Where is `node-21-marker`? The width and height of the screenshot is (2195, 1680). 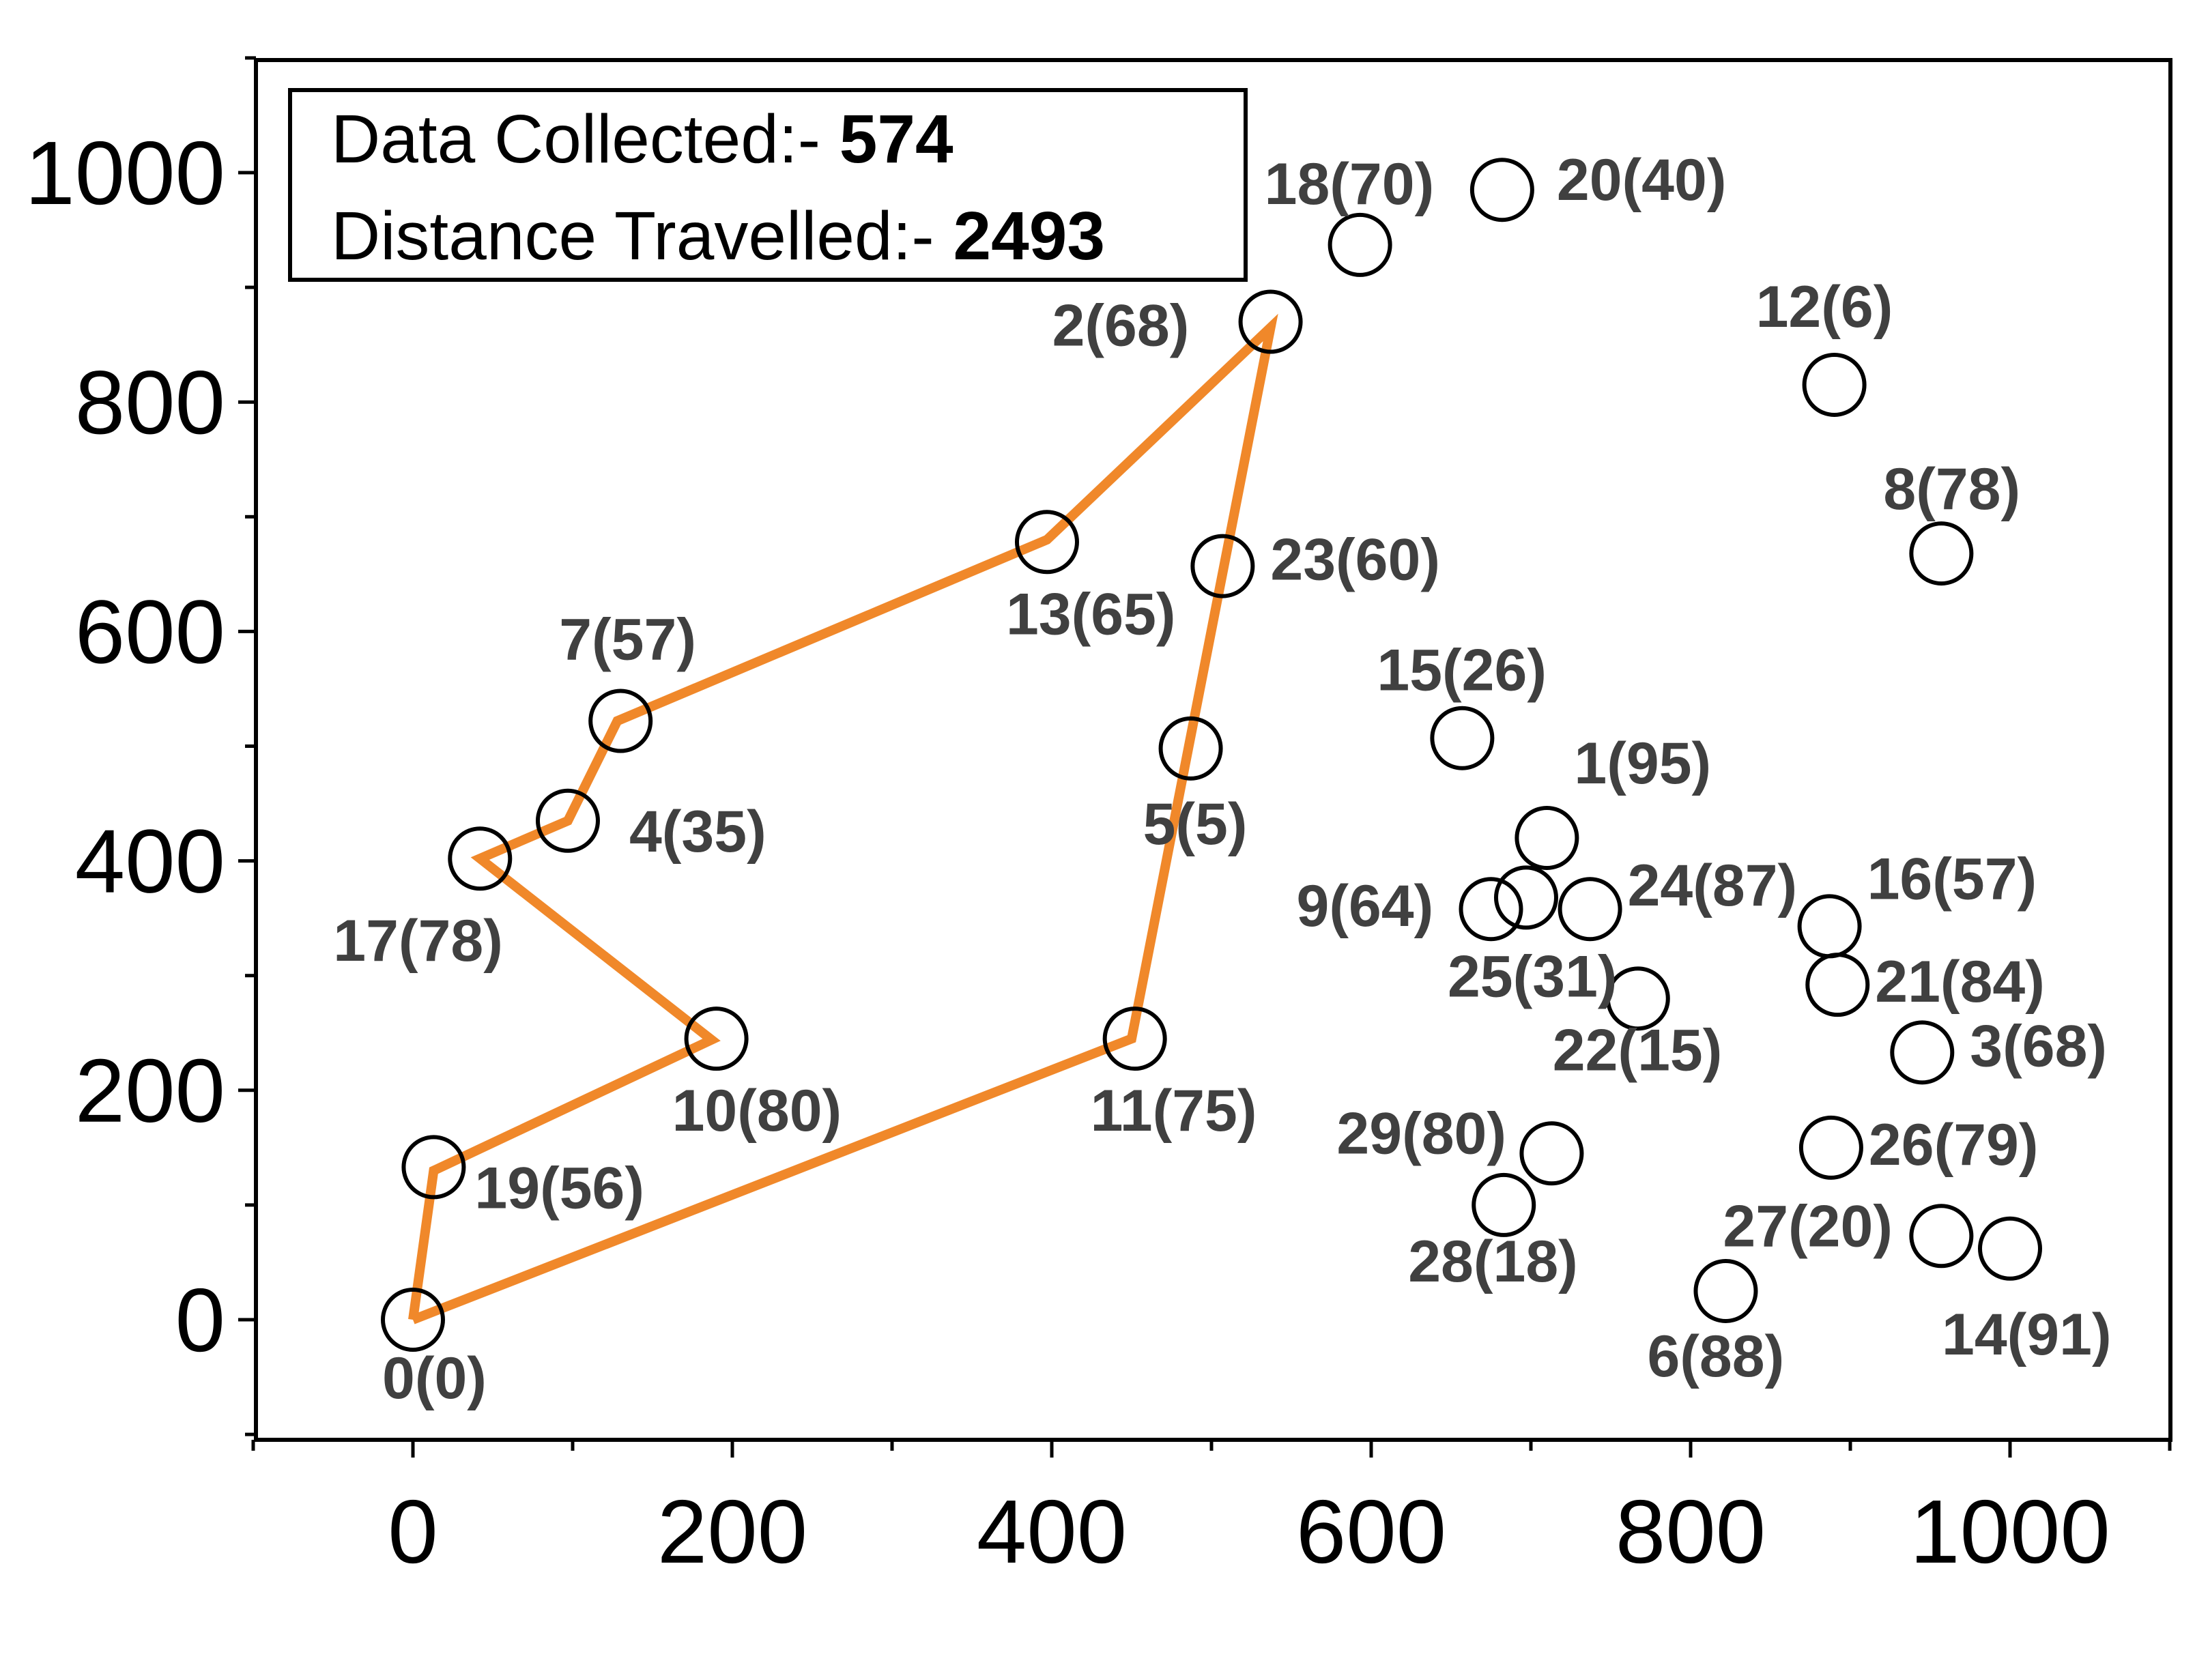 node-21-marker is located at coordinates (1838, 985).